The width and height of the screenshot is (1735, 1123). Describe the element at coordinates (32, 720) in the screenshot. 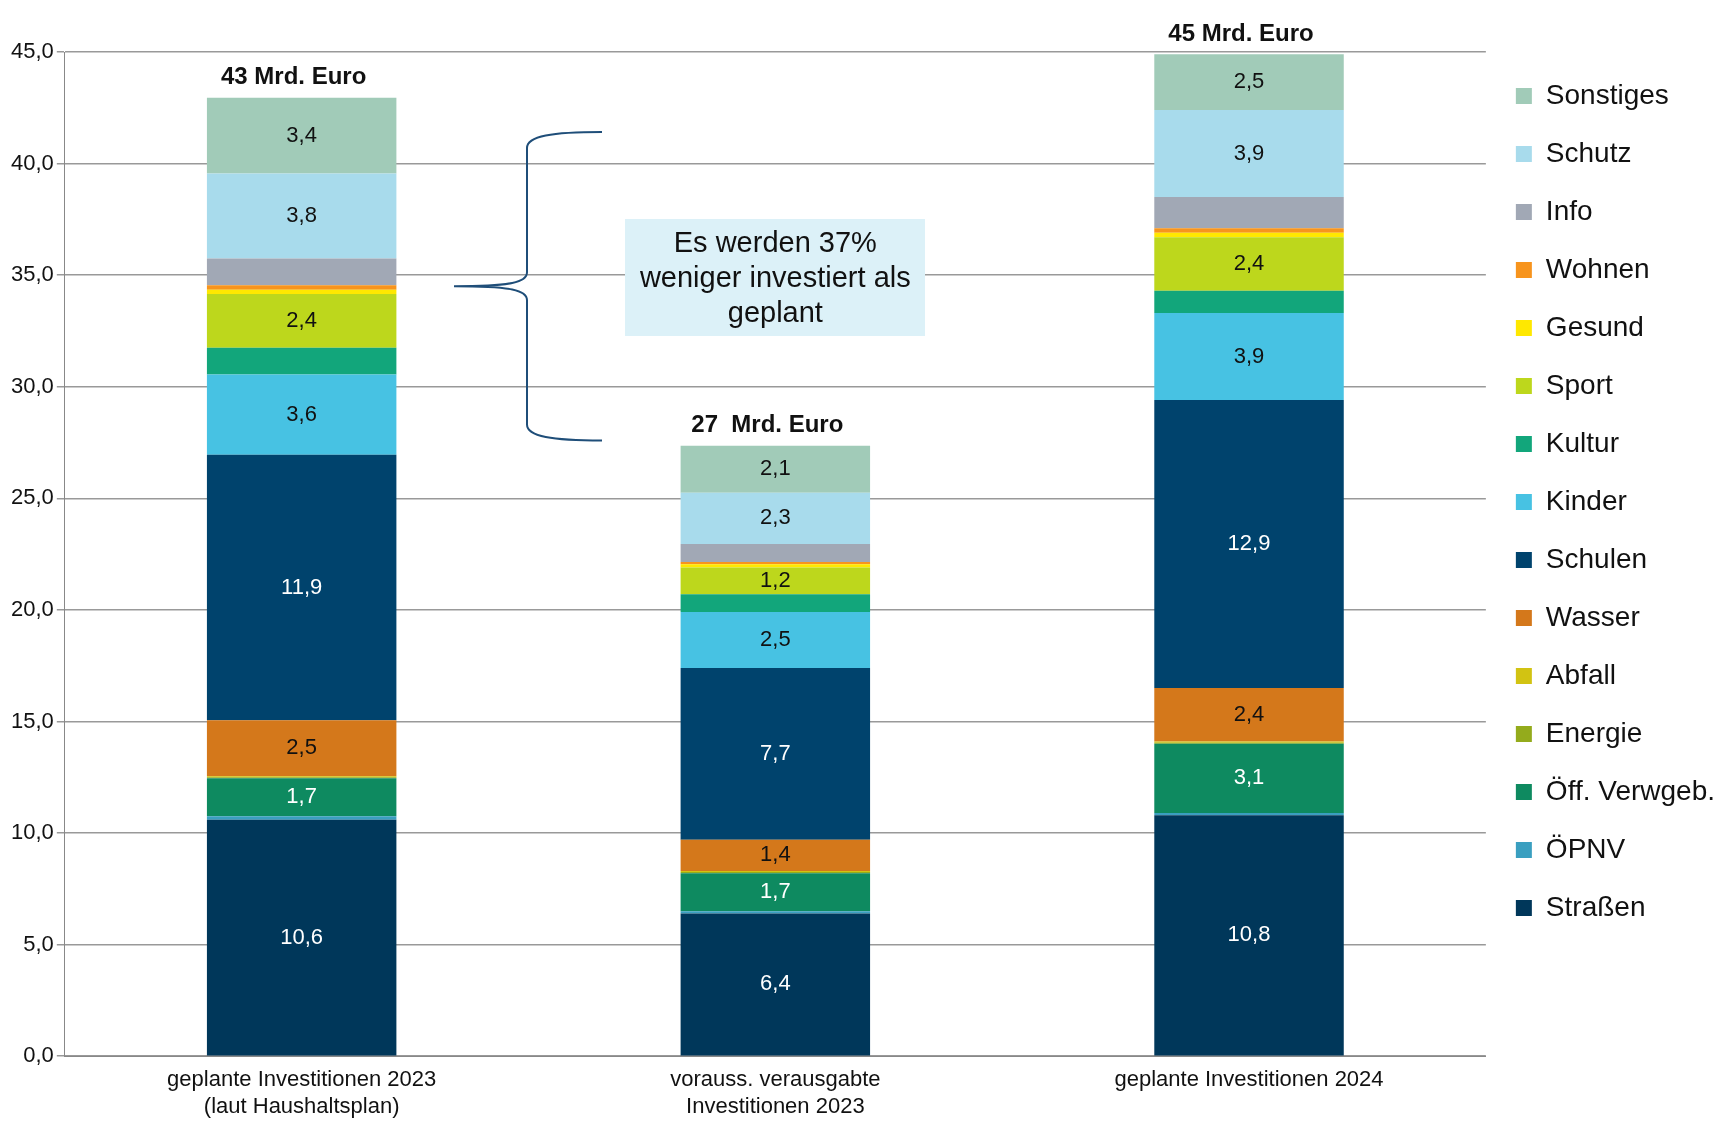

I see `y-tick-label: 15,0` at that location.